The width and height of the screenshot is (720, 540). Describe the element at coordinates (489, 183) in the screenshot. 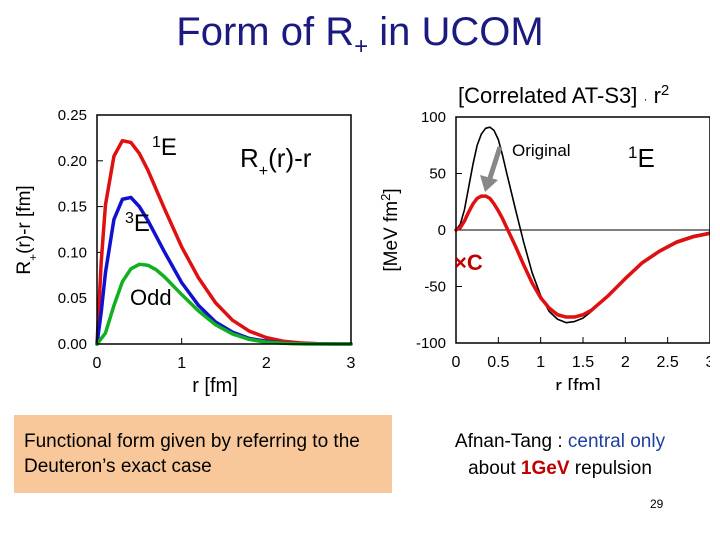

I see `reduction-arrow-head` at that location.